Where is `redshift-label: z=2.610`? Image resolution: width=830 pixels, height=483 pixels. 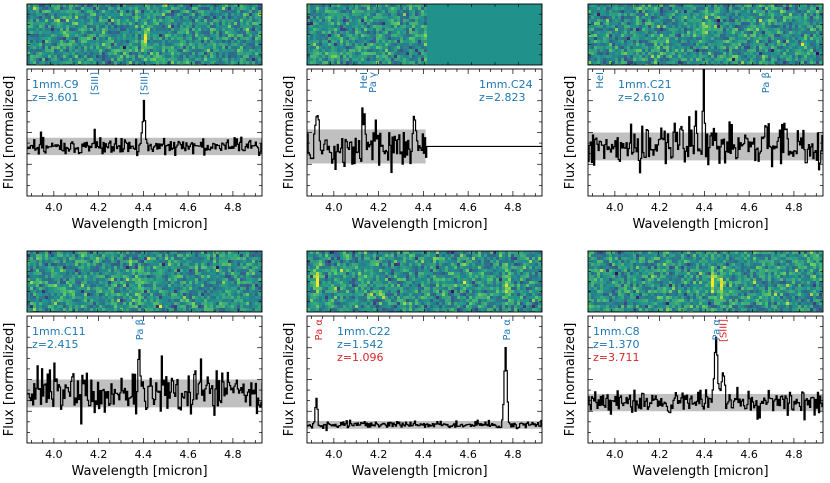
redshift-label: z=2.610 is located at coordinates (641, 97).